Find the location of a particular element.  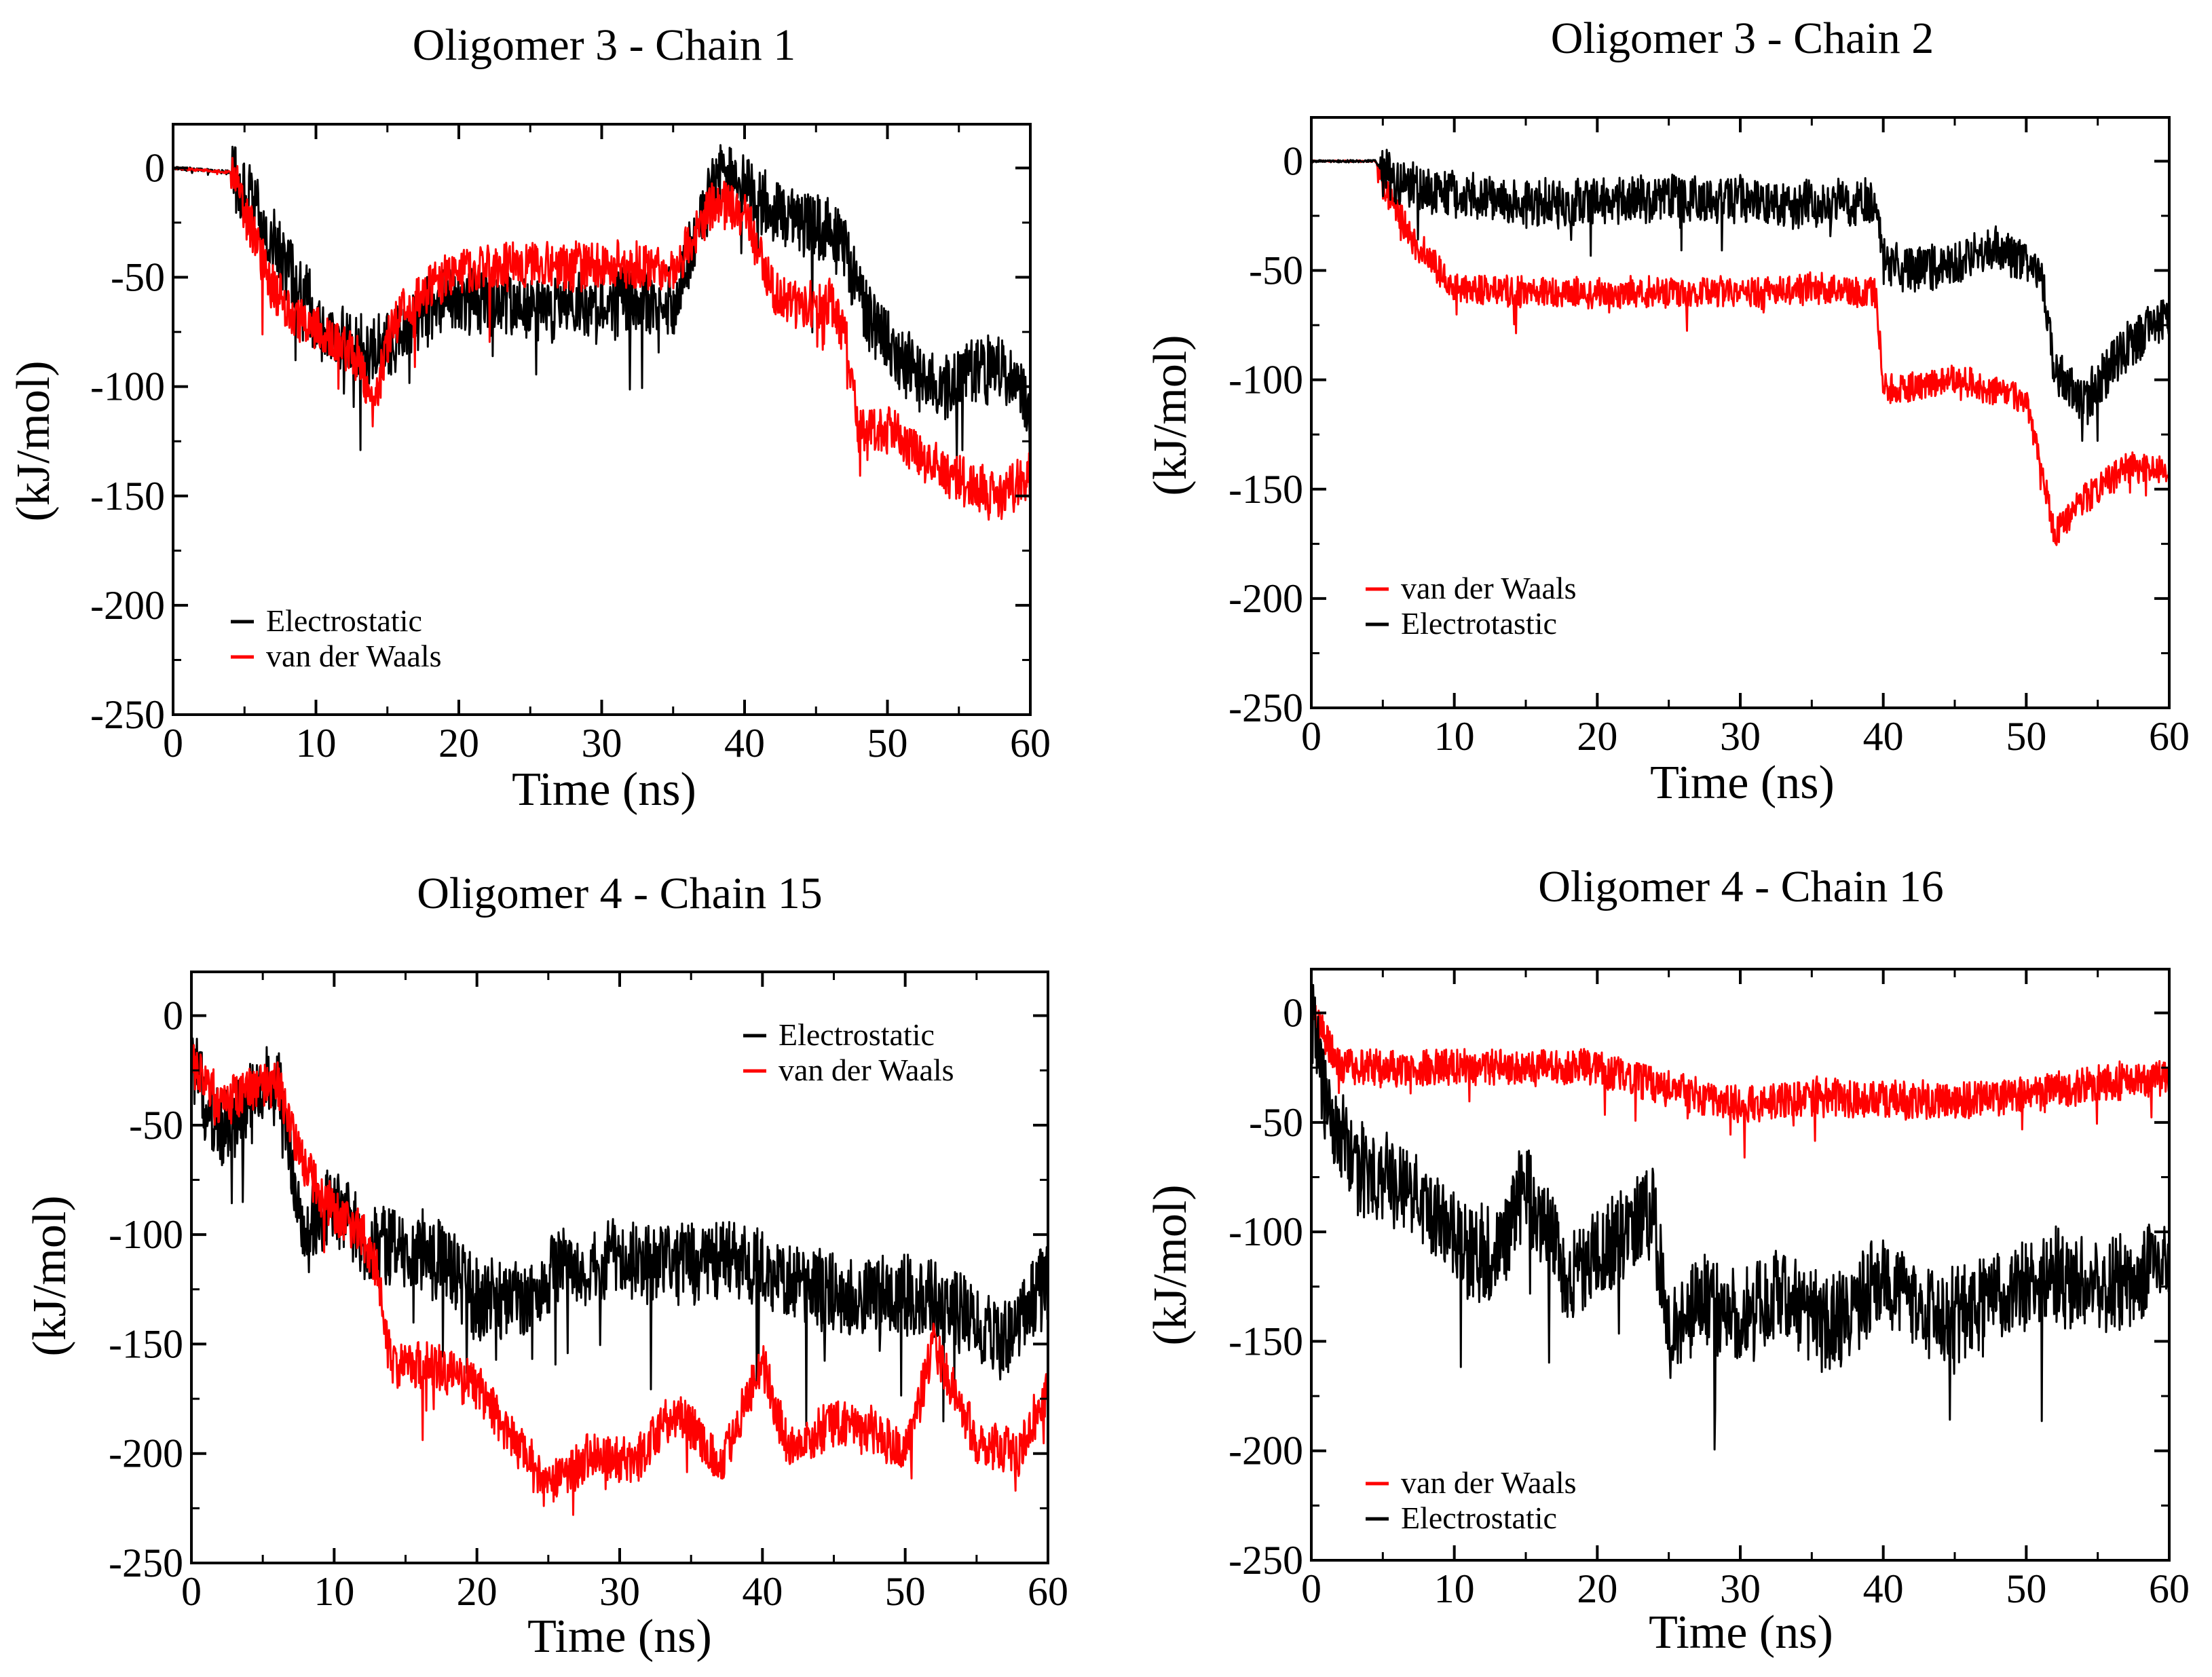

chart-title: Oligomer 3 - Chain 1 is located at coordinates (604, 45).